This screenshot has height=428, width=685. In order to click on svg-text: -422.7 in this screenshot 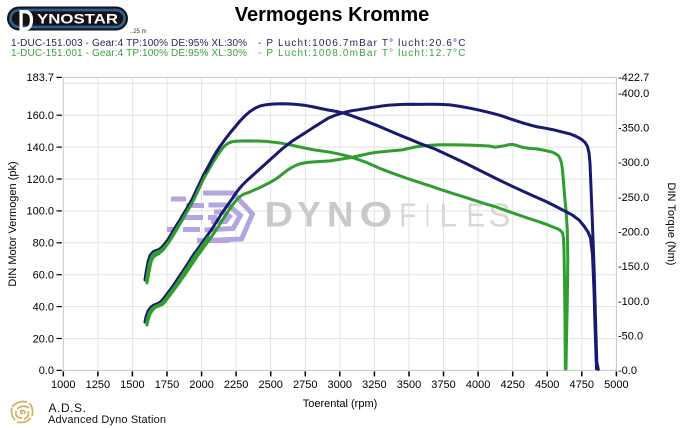, I will do `click(633, 78)`.